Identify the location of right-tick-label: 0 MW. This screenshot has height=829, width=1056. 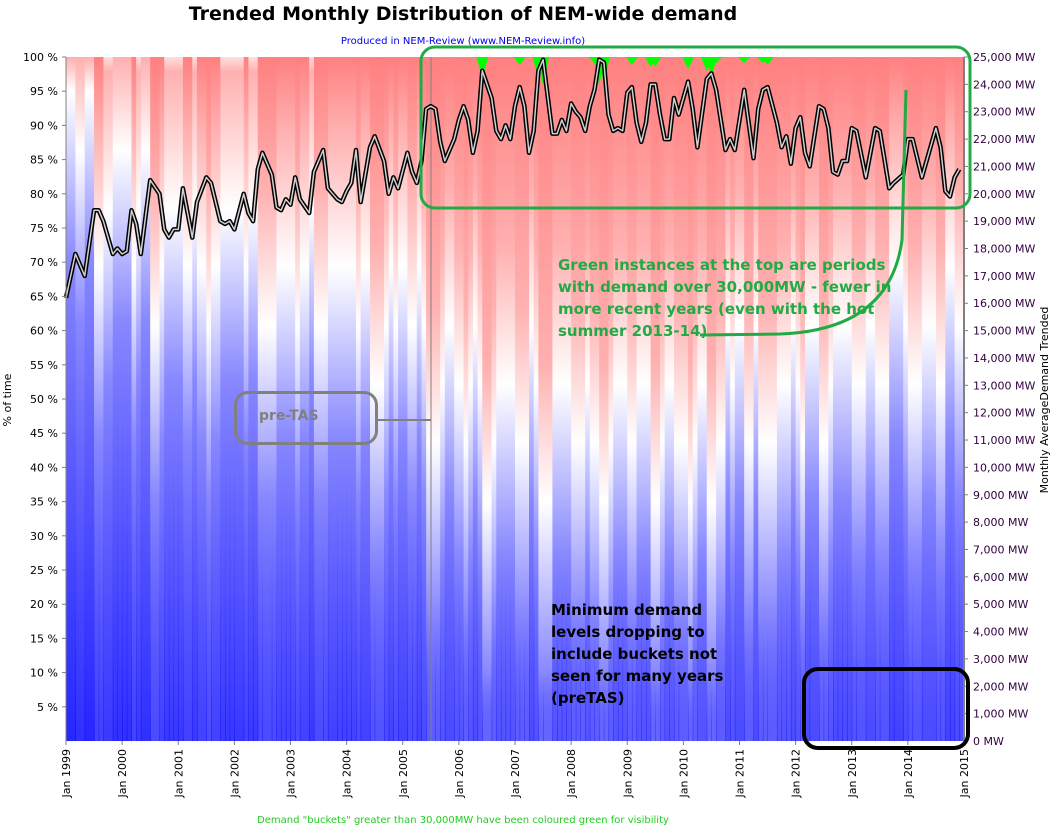
(988, 741).